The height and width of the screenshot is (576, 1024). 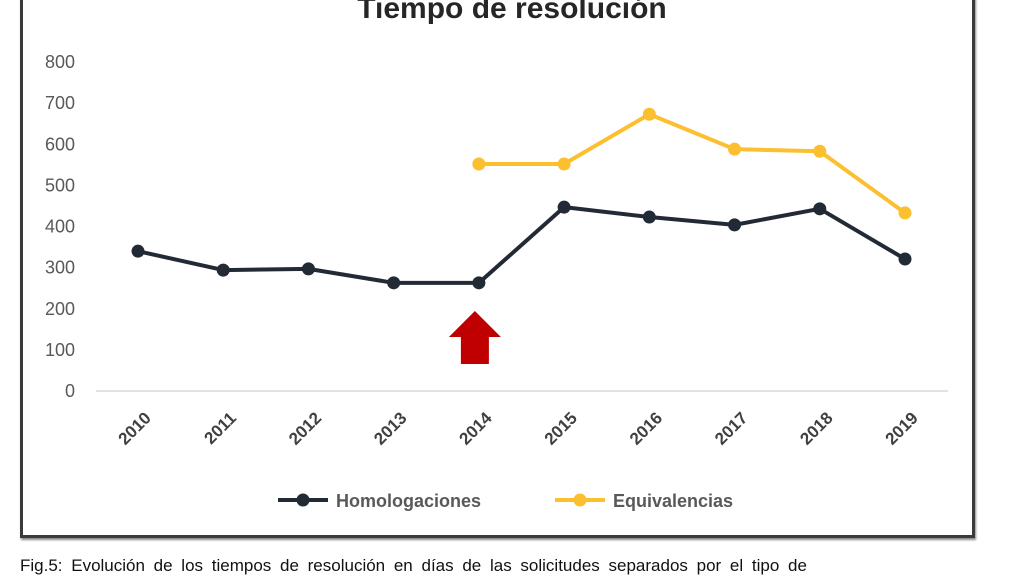 What do you see at coordinates (476, 428) in the screenshot?
I see `x-tick-label: 2014` at bounding box center [476, 428].